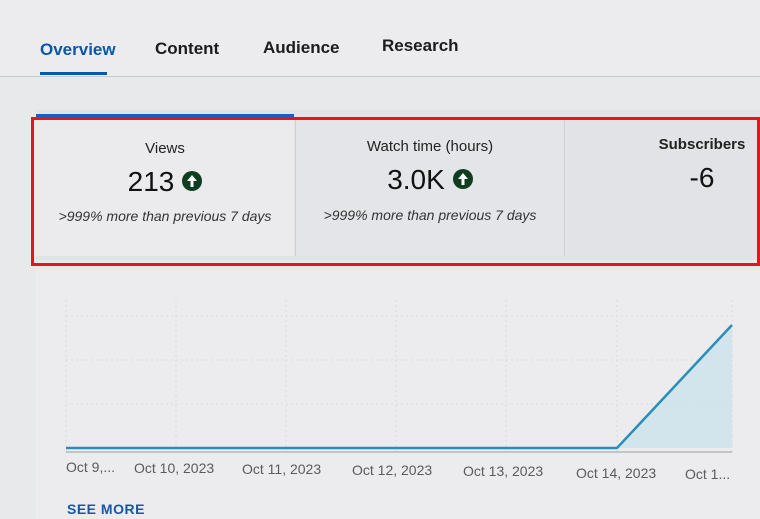  I want to click on metric-value: 3.0K, so click(416, 179).